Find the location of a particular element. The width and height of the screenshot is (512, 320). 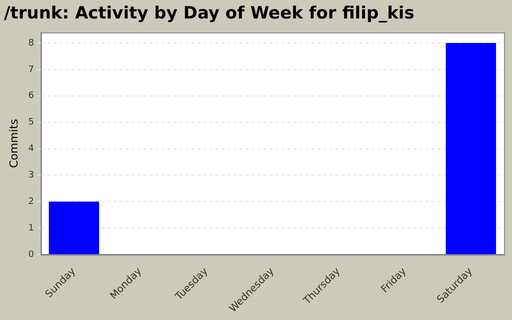

y-tick-label: 0 is located at coordinates (31, 255).